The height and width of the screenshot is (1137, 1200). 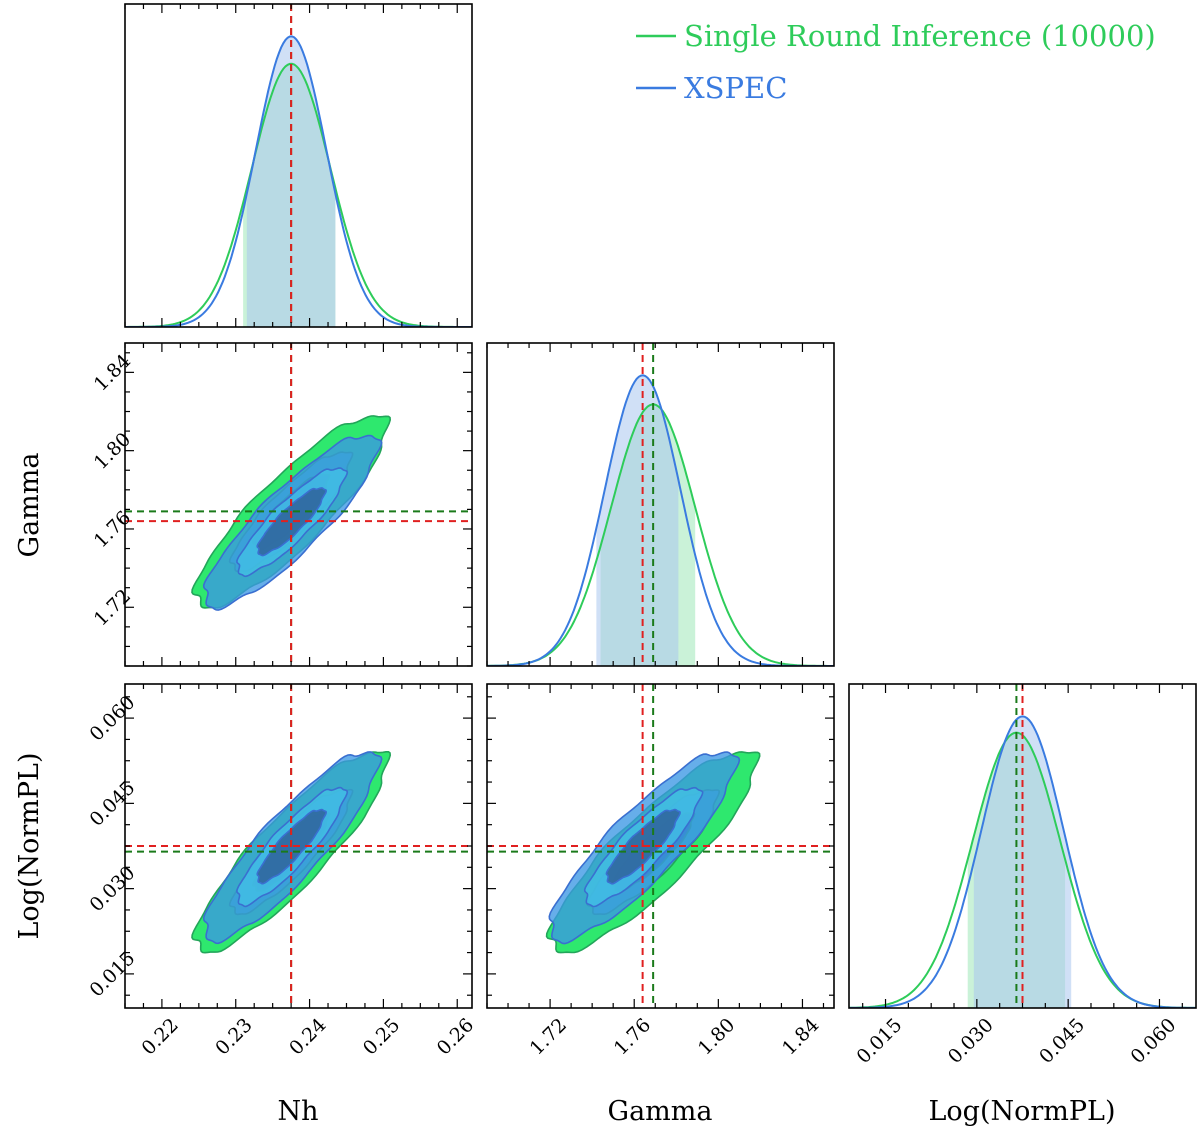 What do you see at coordinates (632, 1036) in the screenshot?
I see `x-tick-label: 1.76` at bounding box center [632, 1036].